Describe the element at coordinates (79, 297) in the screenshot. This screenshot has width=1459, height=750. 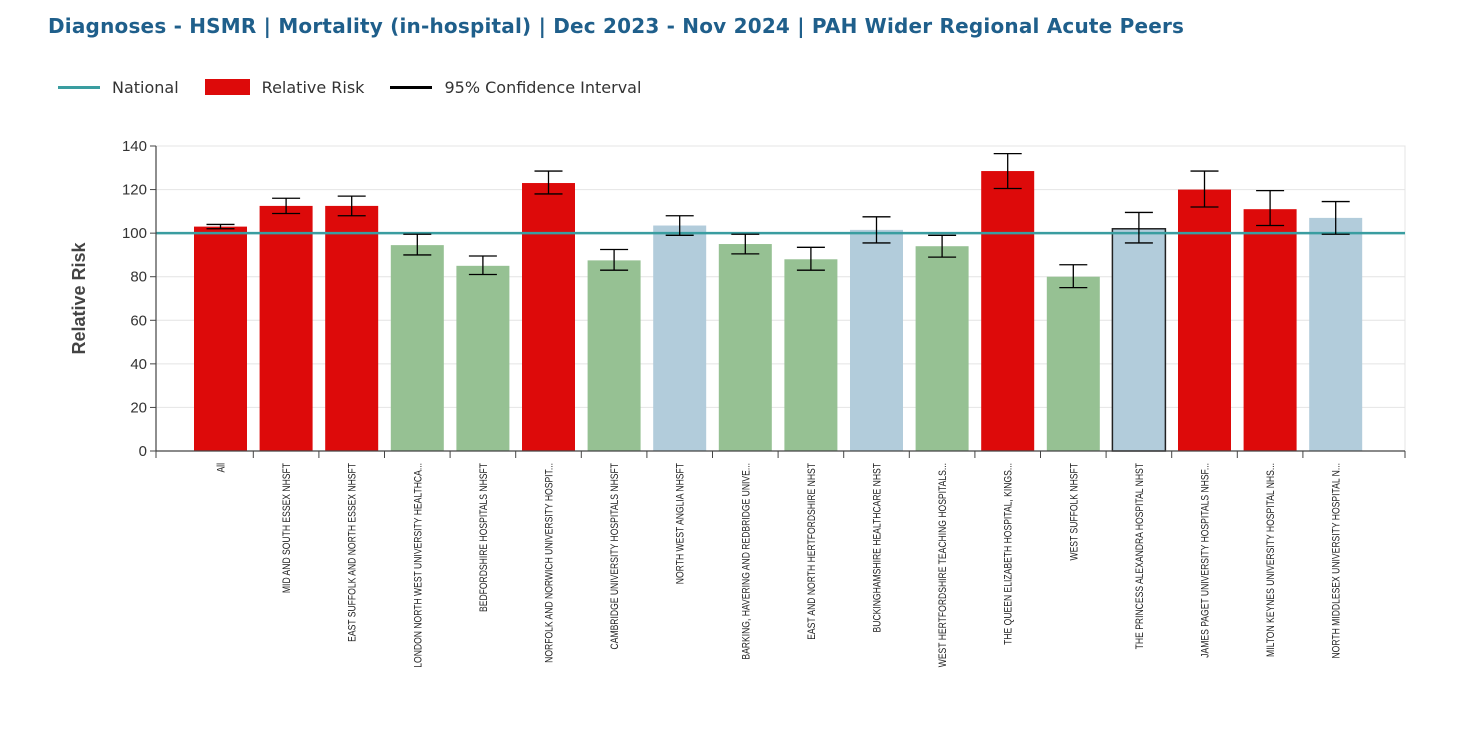
I see `y-axis-title: Relative Risk` at that location.